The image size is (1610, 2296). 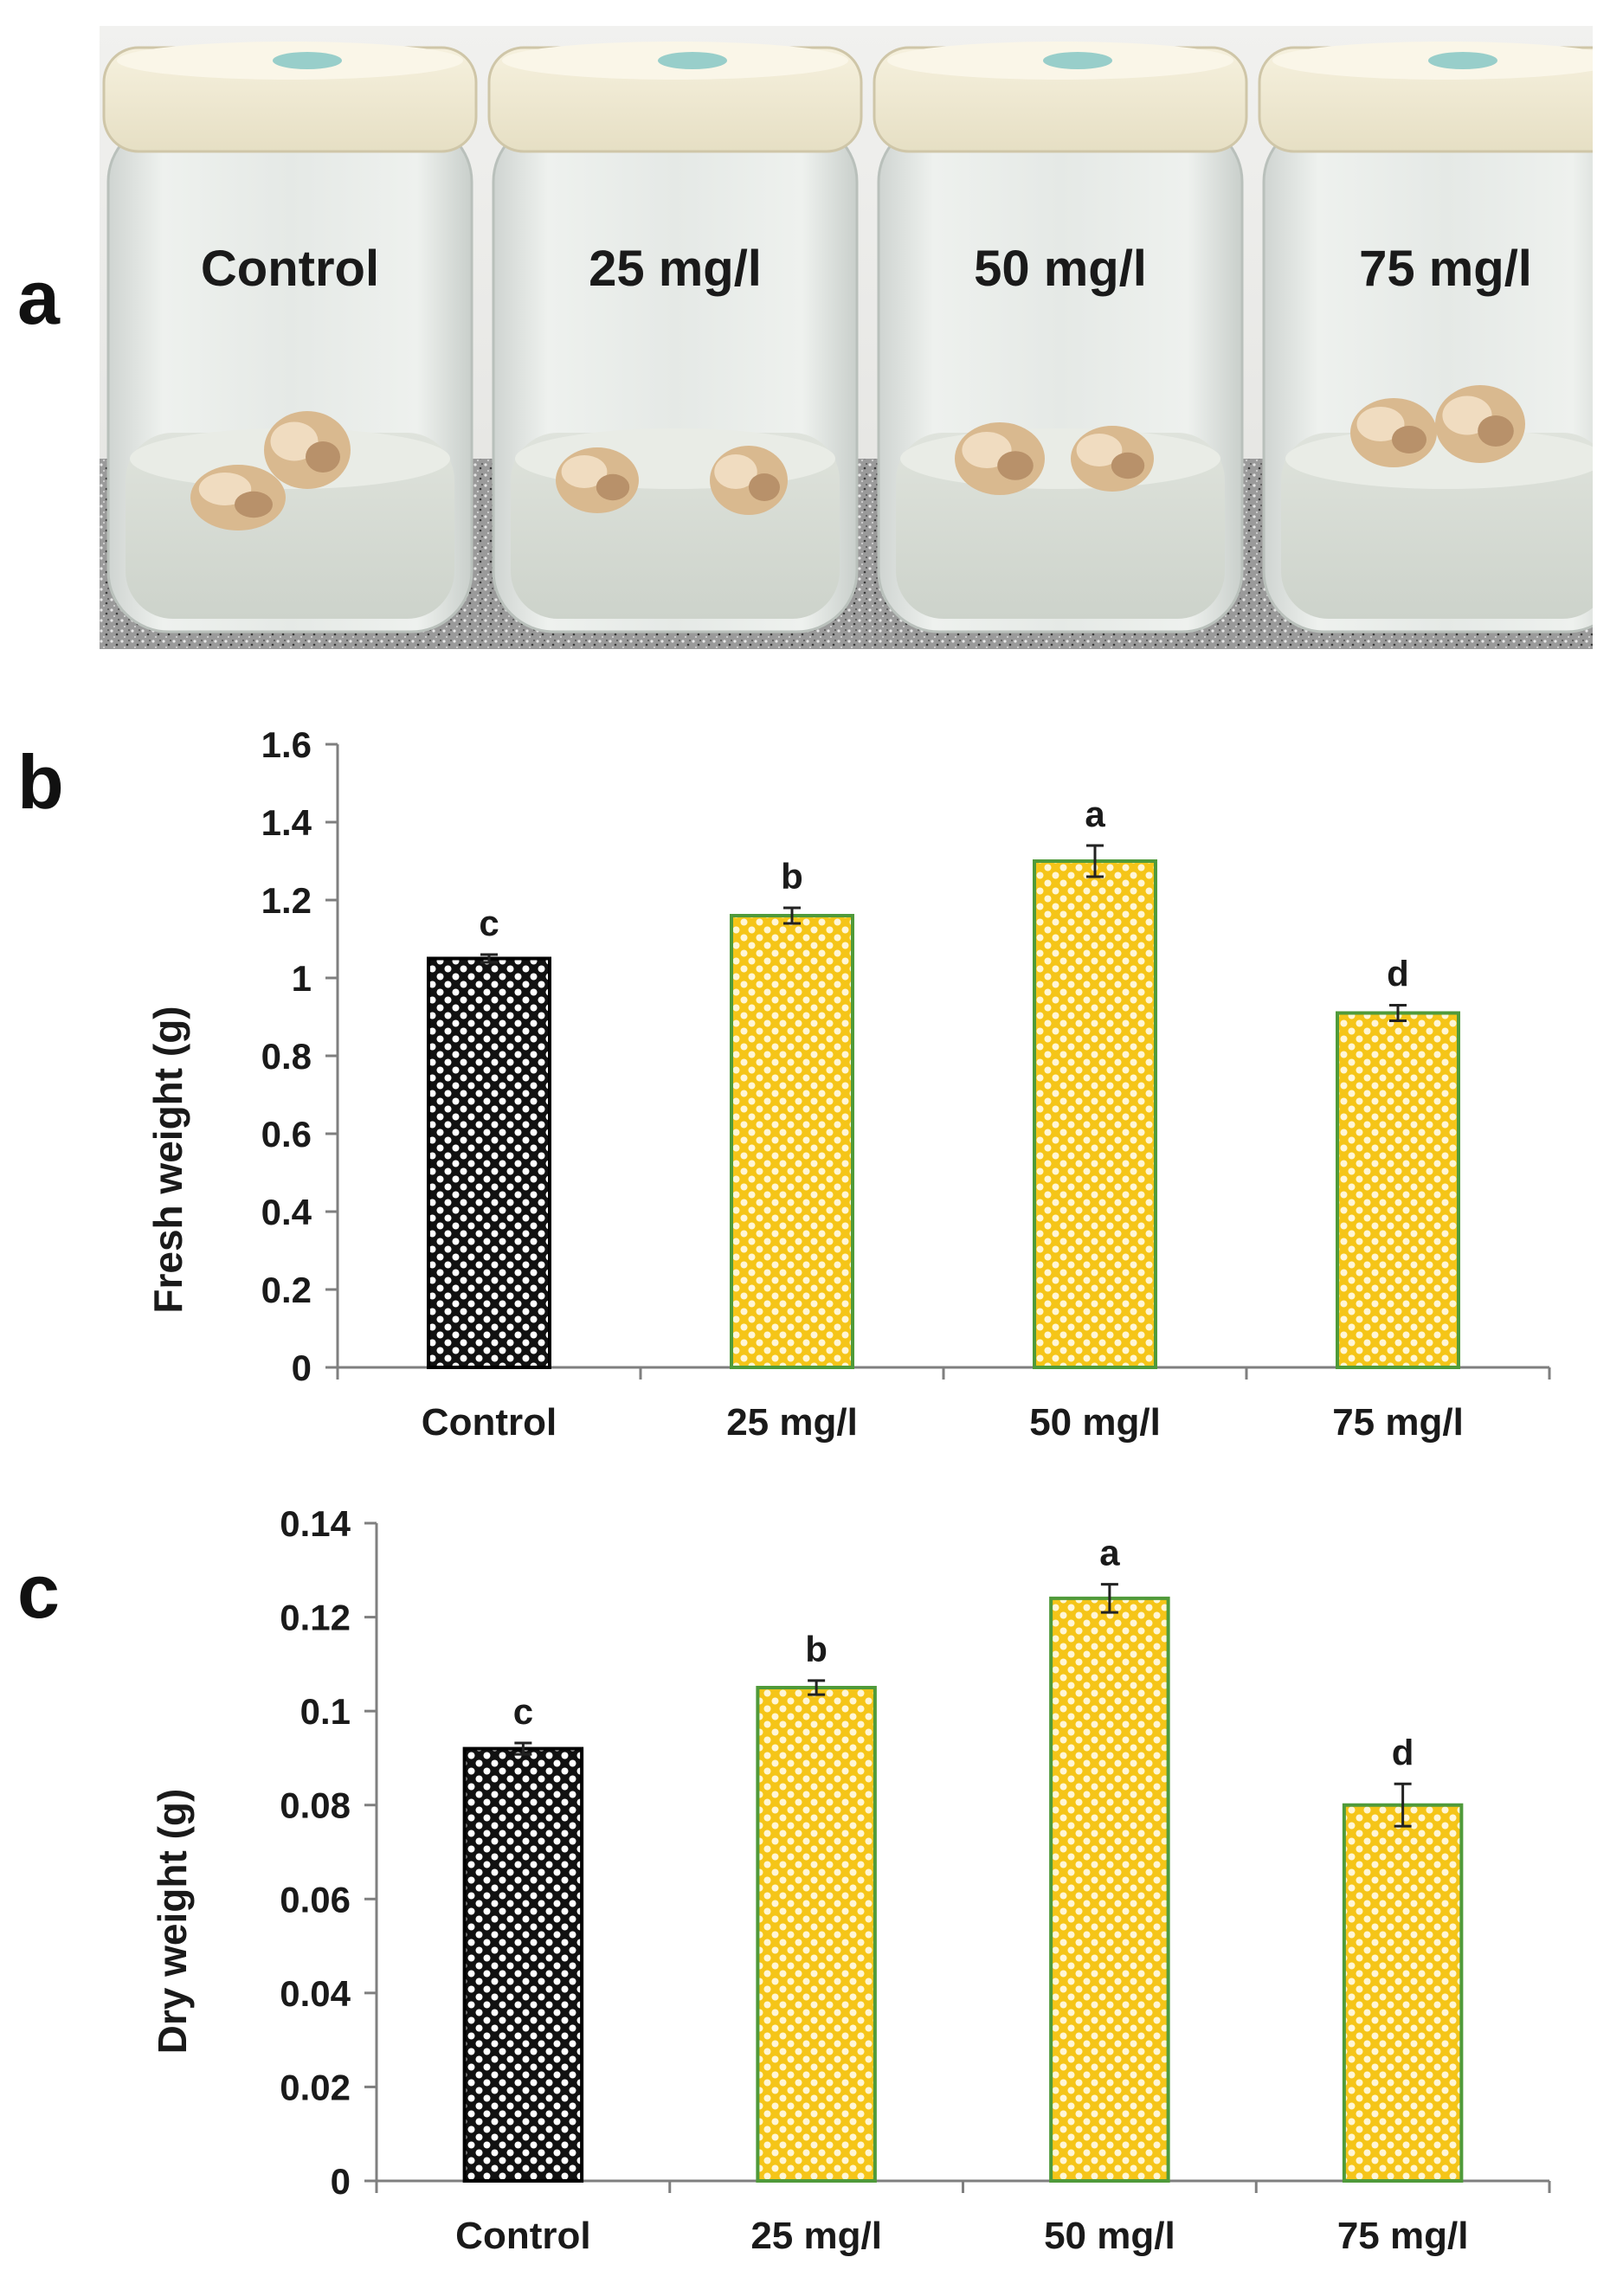 What do you see at coordinates (286, 1290) in the screenshot?
I see `y-tick-label: 0.2` at bounding box center [286, 1290].